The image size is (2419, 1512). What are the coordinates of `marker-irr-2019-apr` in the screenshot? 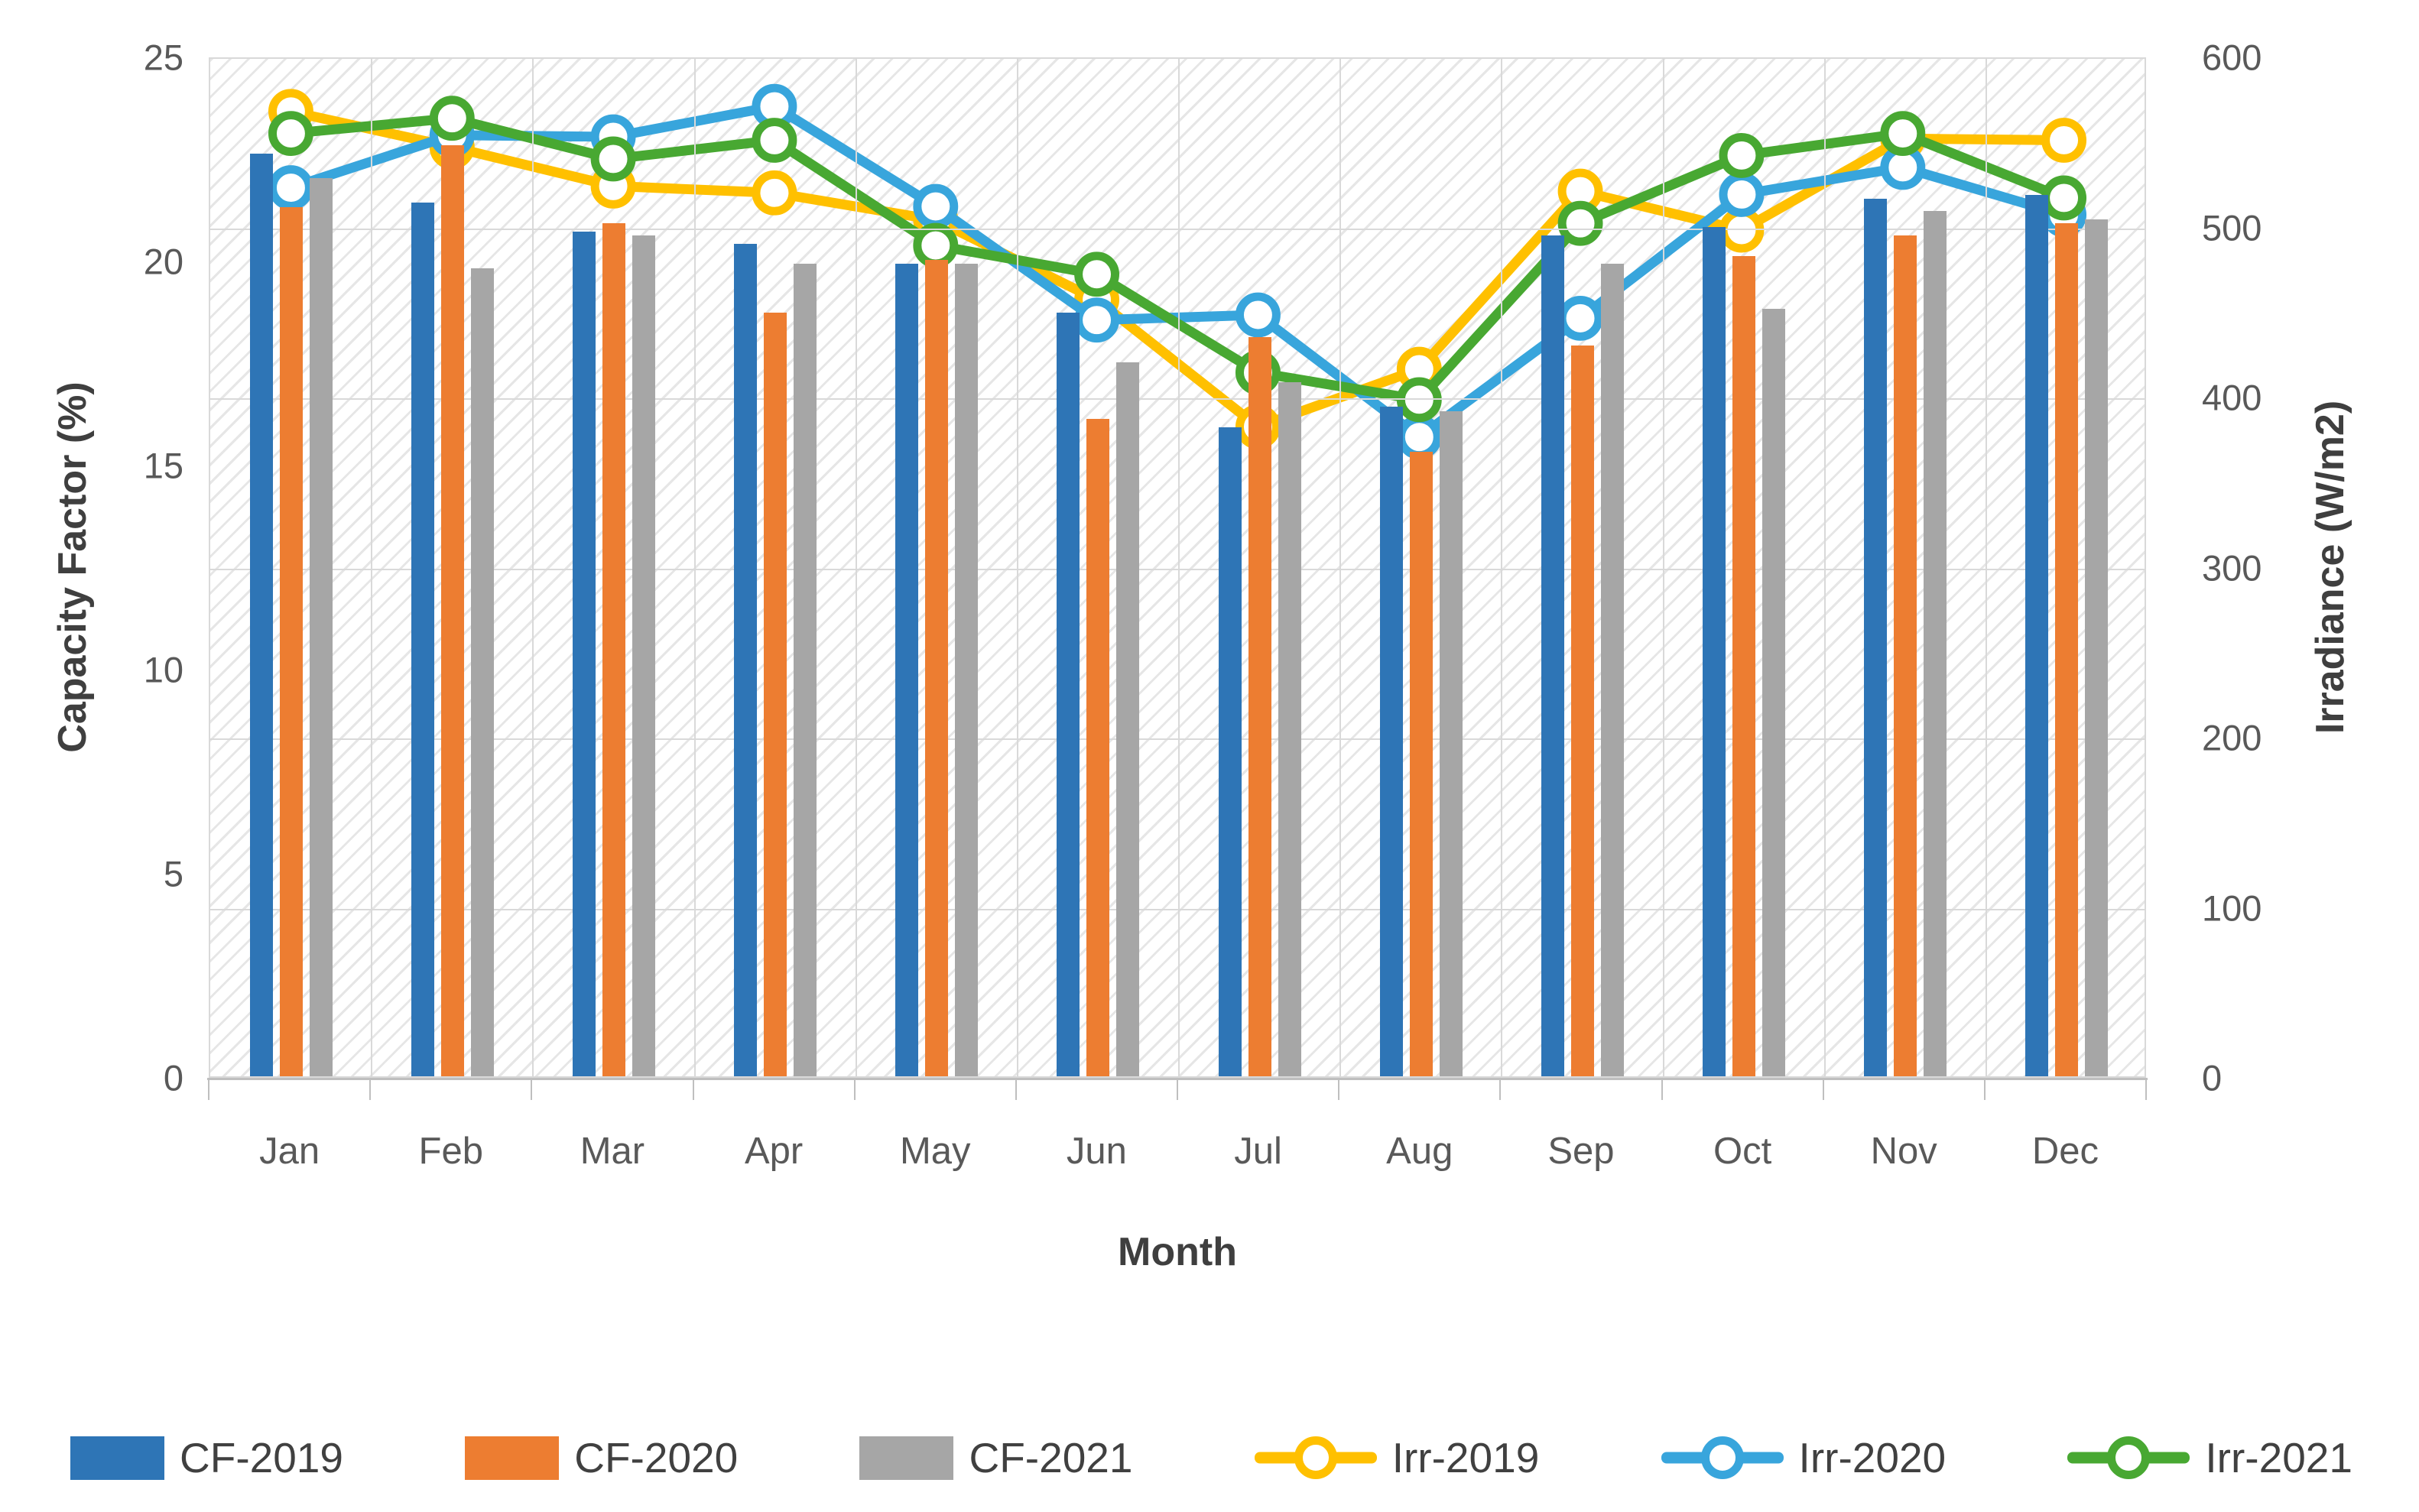 It's located at (774, 193).